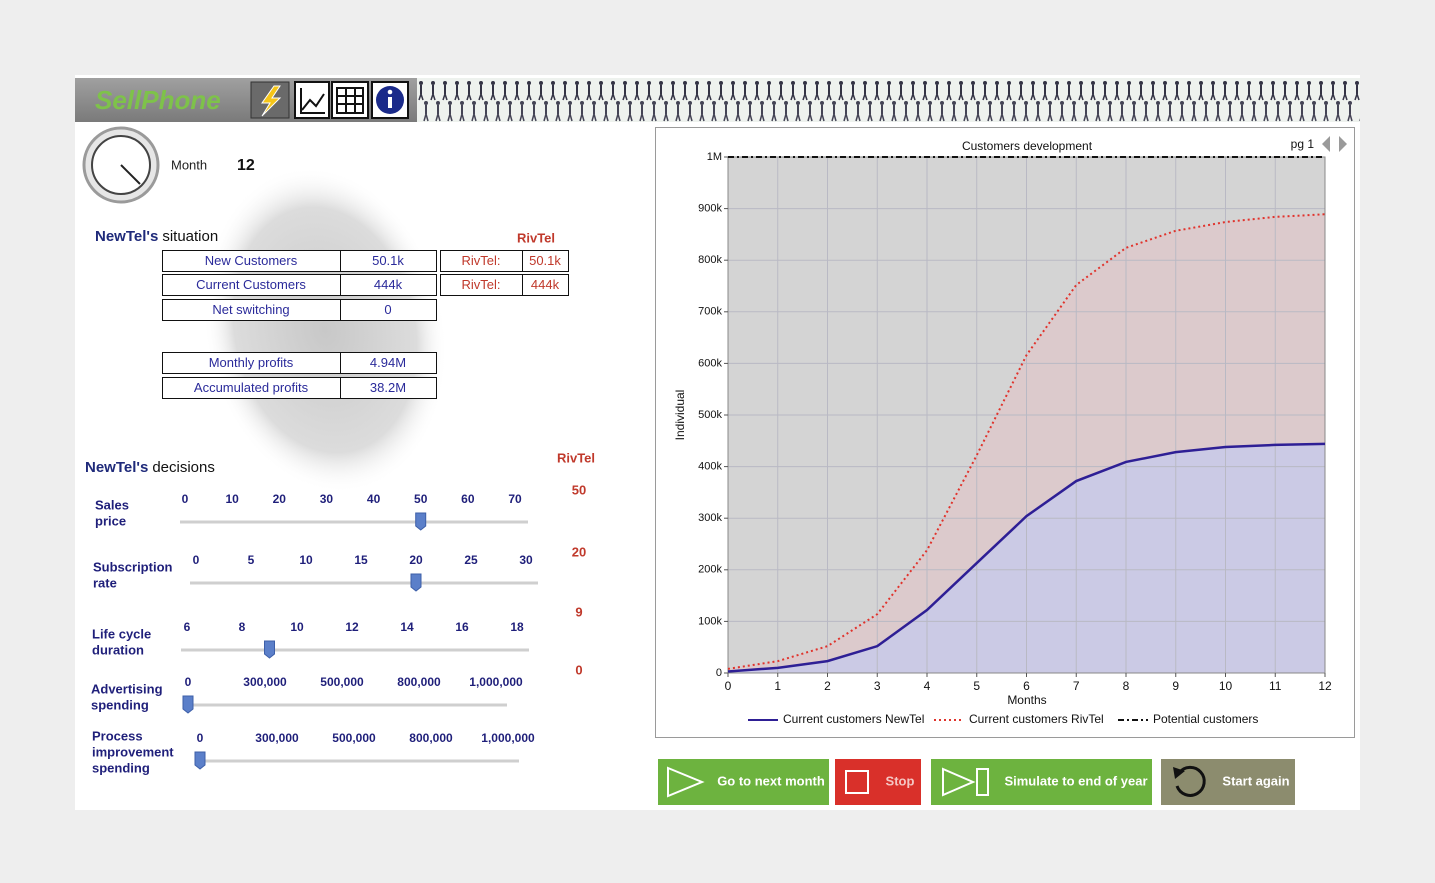 The width and height of the screenshot is (1435, 883). I want to click on slider-tick-label: 16, so click(462, 627).